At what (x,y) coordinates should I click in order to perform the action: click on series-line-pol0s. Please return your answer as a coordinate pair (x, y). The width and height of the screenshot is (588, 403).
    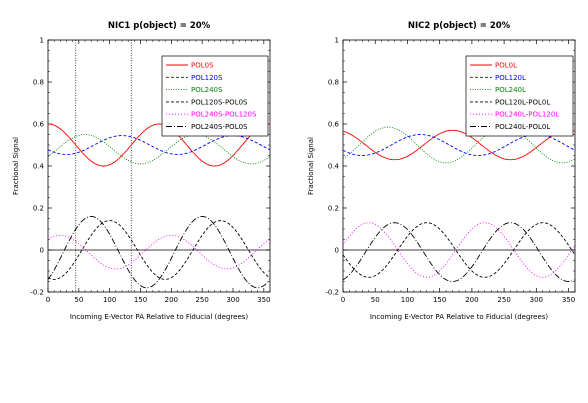
    Looking at the image, I should click on (159, 145).